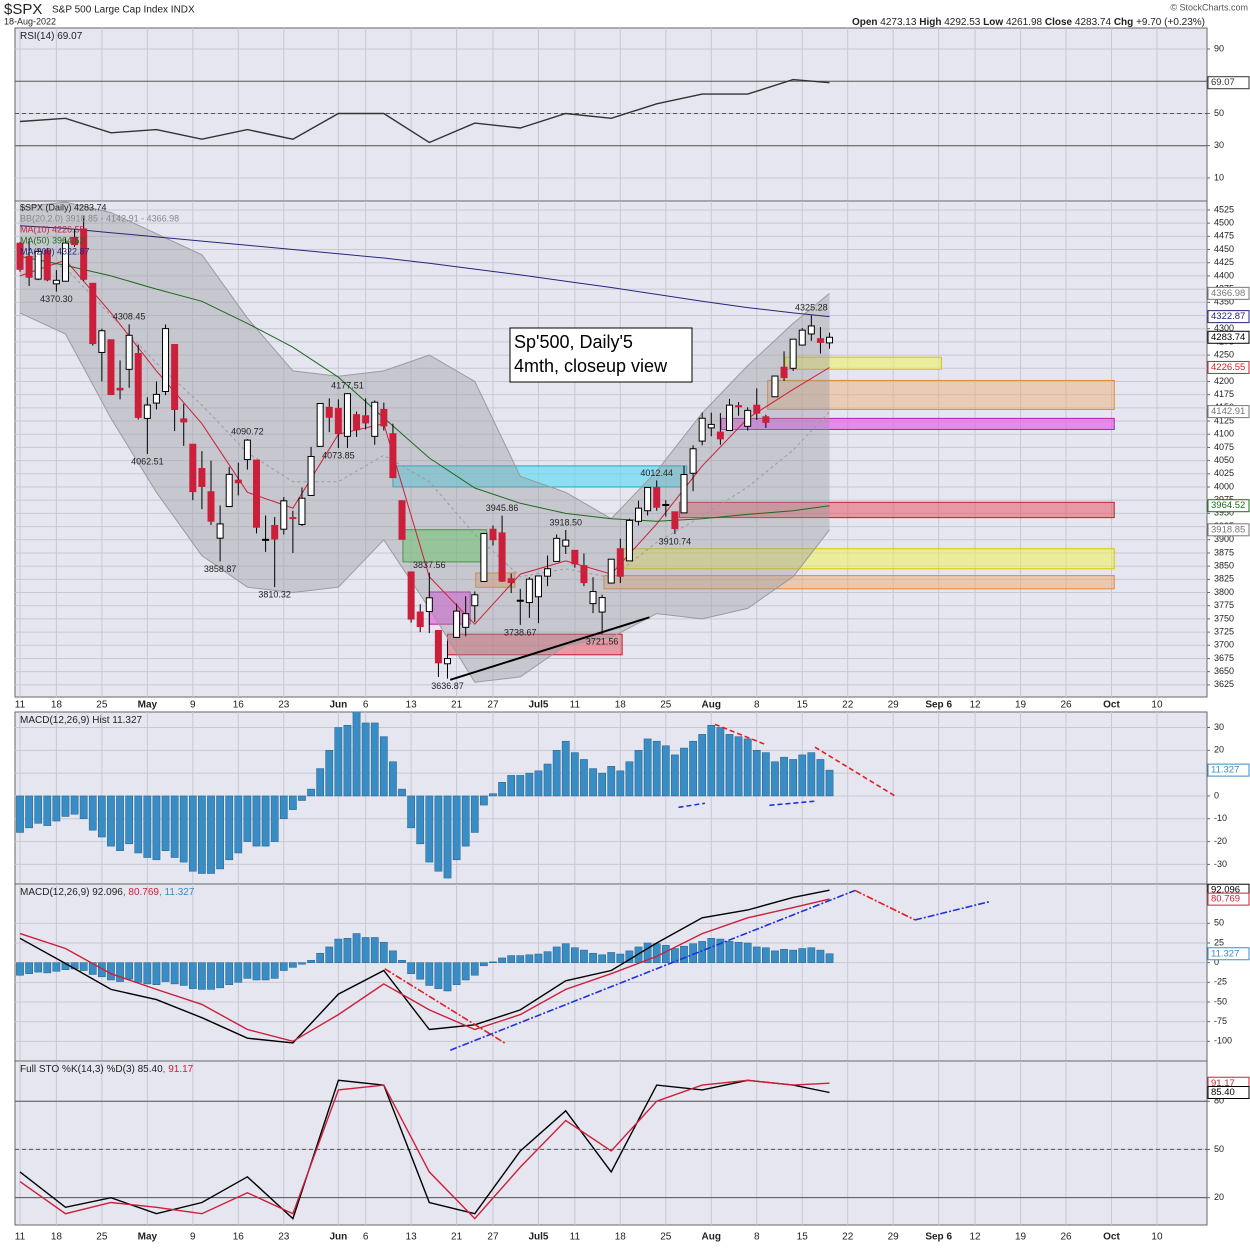 This screenshot has width=1250, height=1250. I want to click on index-name: S&P 500 Large Cap Index INDX, so click(123, 10).